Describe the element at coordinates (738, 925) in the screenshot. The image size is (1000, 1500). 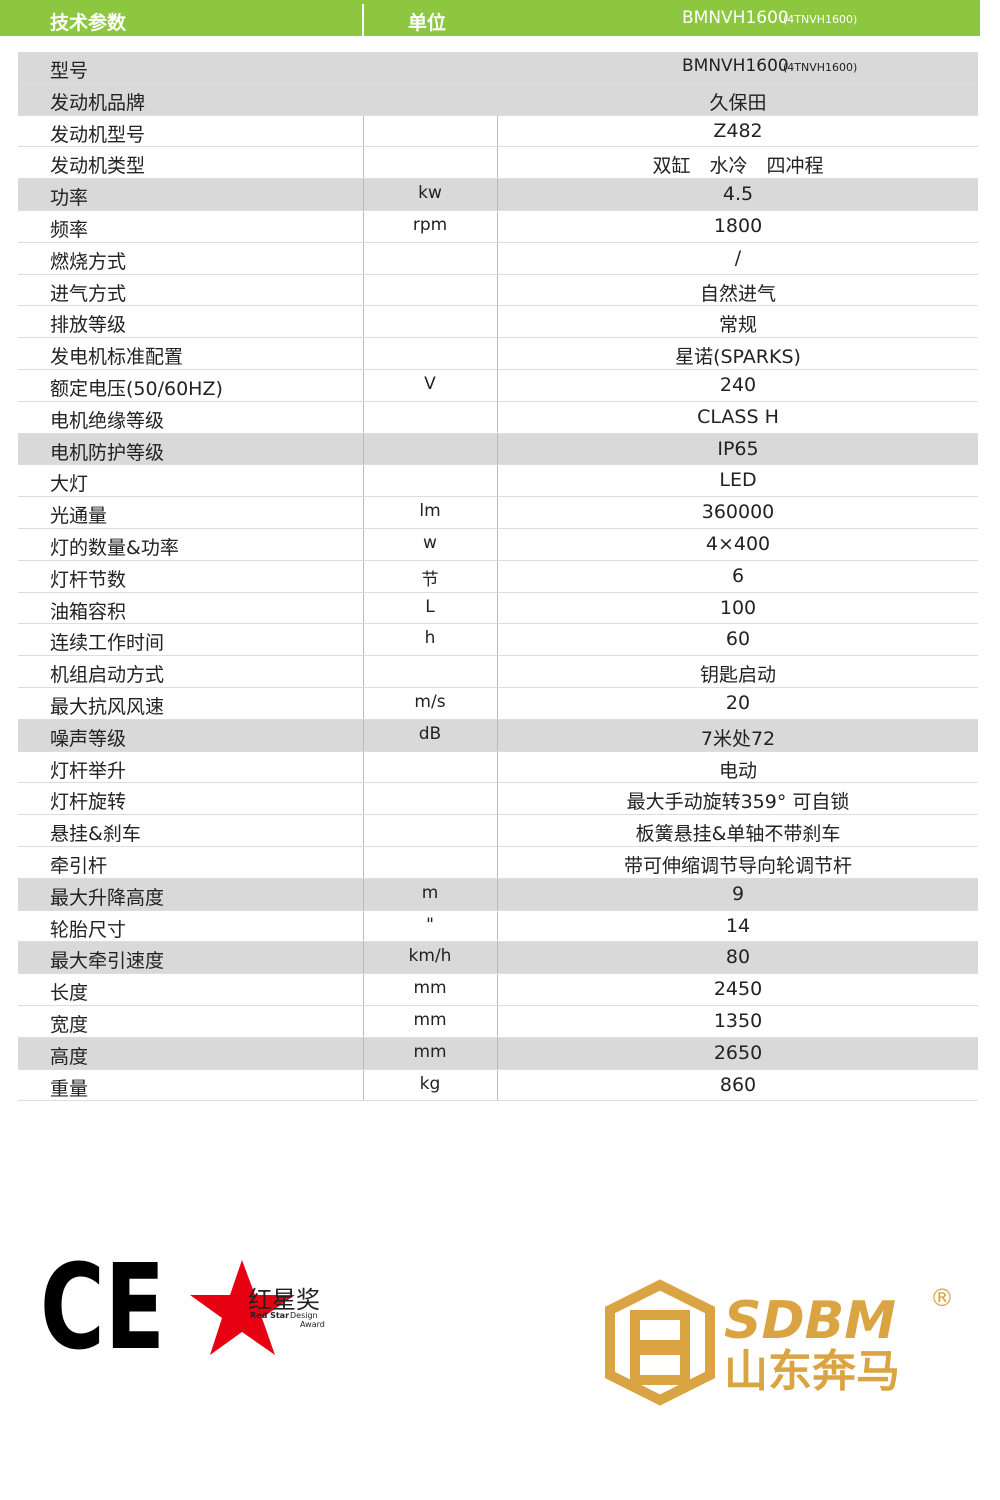
I see `row-value: 14` at that location.